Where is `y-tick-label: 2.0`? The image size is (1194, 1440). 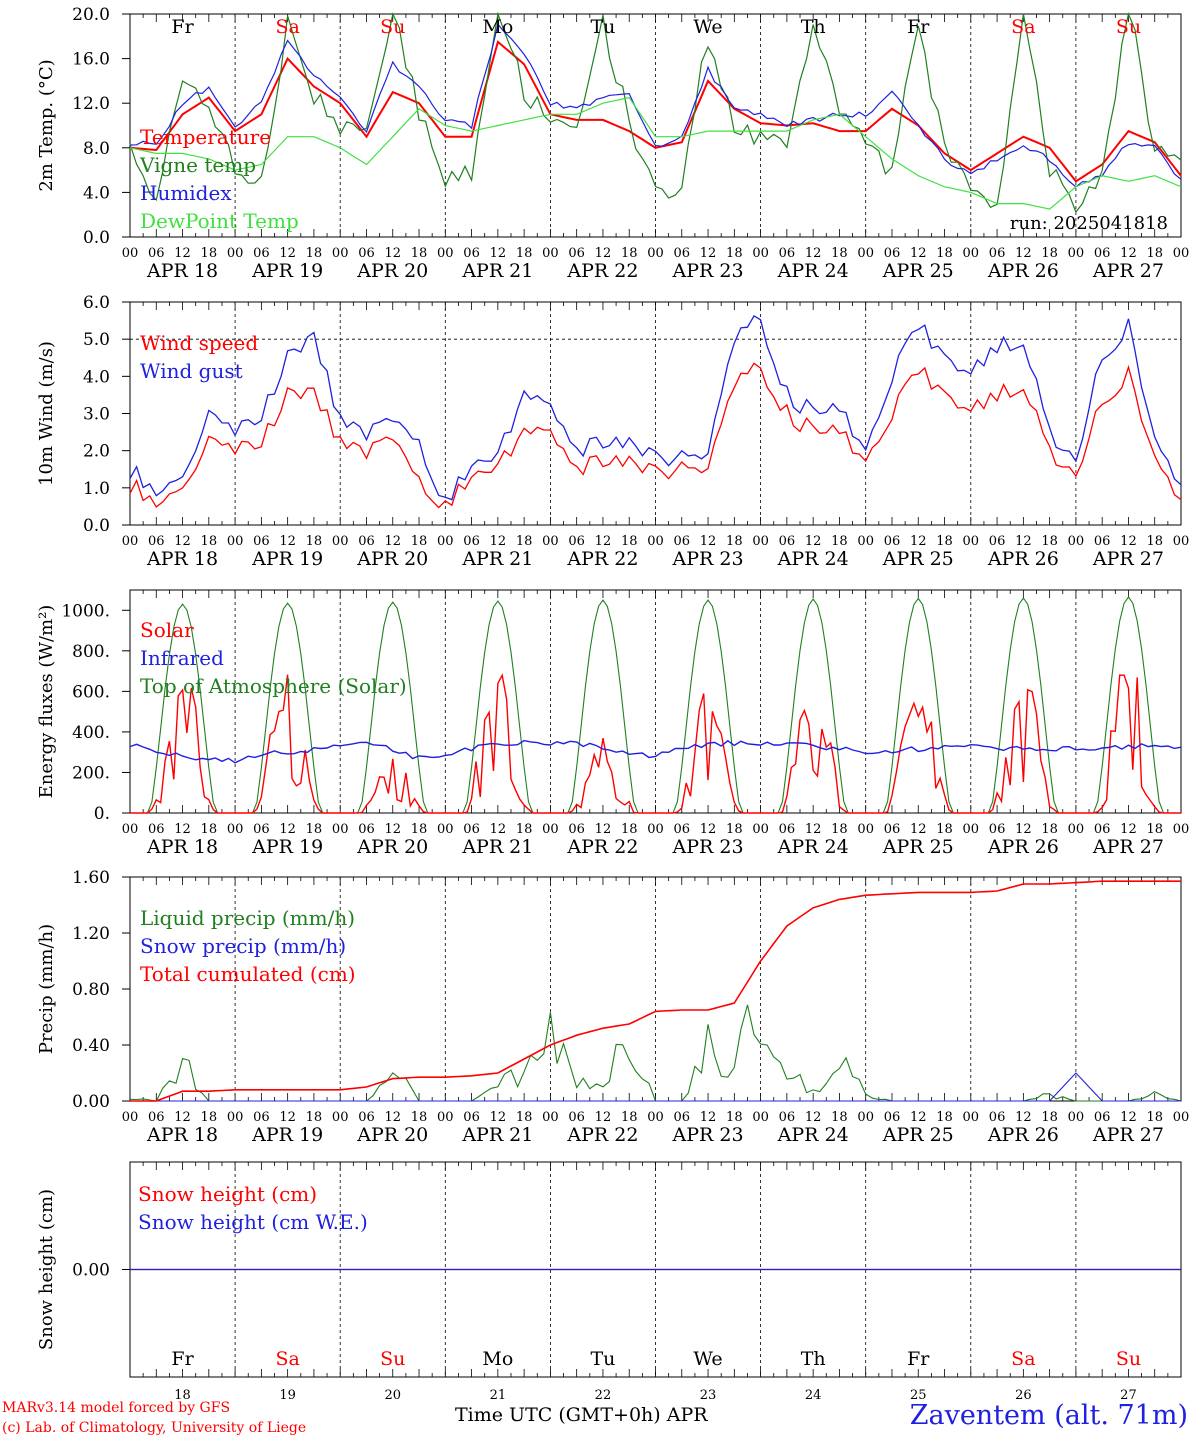 y-tick-label: 2.0 is located at coordinates (96, 452).